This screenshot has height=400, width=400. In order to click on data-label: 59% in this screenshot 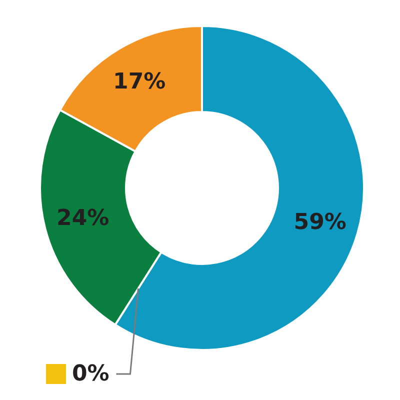, I will do `click(320, 222)`.